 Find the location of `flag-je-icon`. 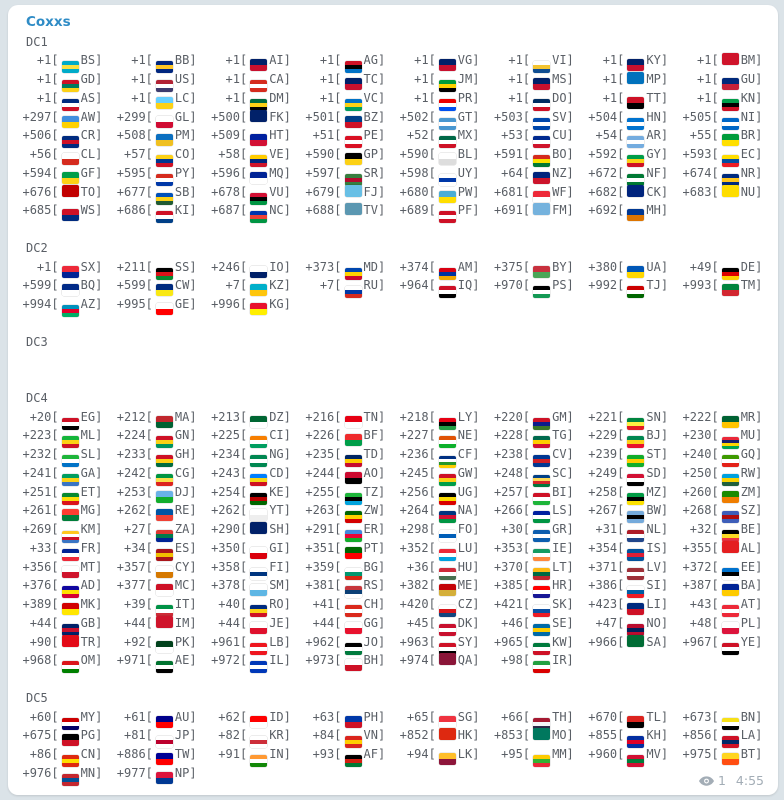

flag-je-icon is located at coordinates (259, 627).